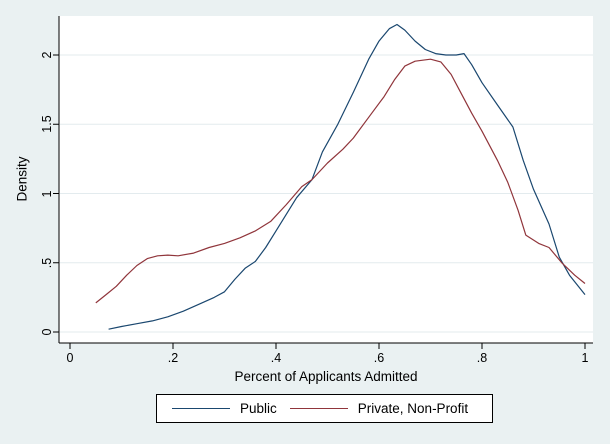 The width and height of the screenshot is (610, 444). What do you see at coordinates (47, 193) in the screenshot?
I see `y-tick-label-1: 1` at bounding box center [47, 193].